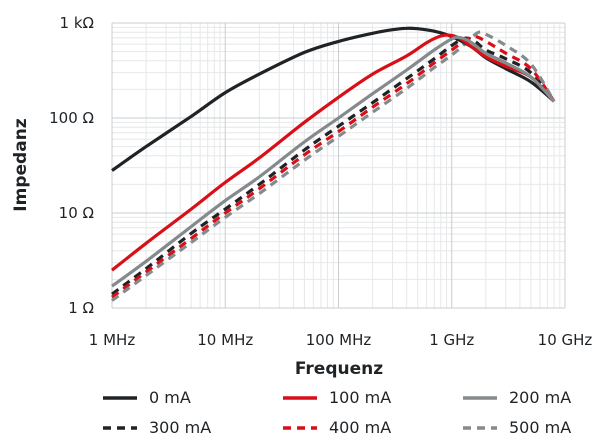 This screenshot has width=600, height=441. Describe the element at coordinates (360, 427) in the screenshot. I see `legend-label: 400 mA` at that location.